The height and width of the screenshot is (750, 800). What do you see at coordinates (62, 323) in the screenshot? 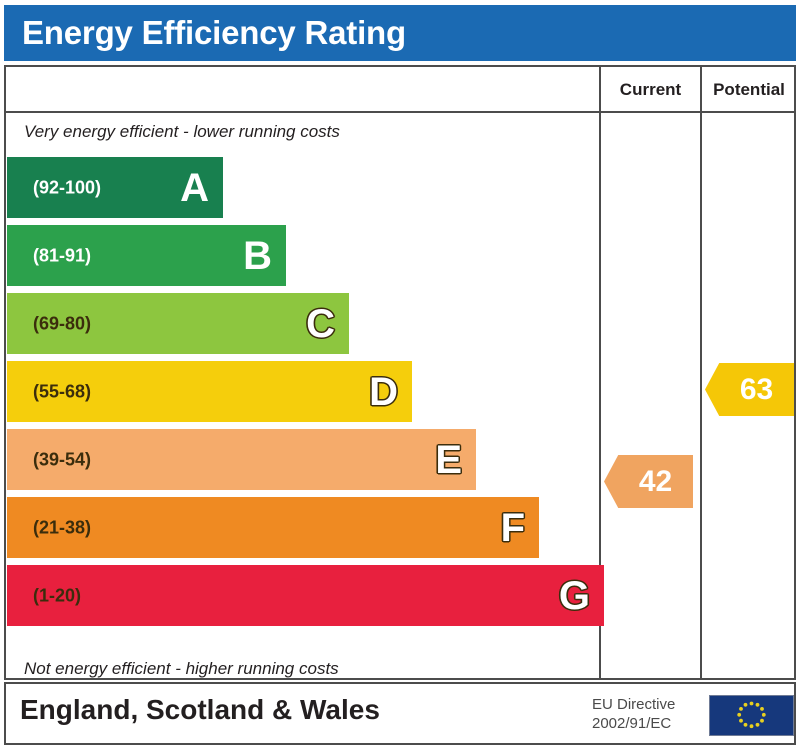
I see `band-c-range: (69-80)` at bounding box center [62, 323].